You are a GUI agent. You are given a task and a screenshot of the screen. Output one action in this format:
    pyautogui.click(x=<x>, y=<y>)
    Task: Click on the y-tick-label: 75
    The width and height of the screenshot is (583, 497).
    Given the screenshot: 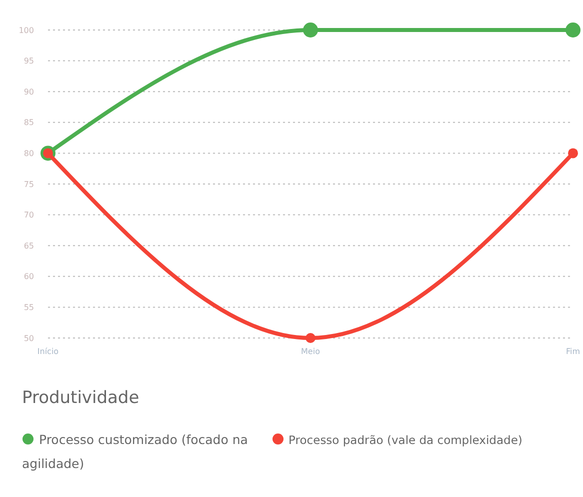 What is the action you would take?
    pyautogui.click(x=29, y=184)
    